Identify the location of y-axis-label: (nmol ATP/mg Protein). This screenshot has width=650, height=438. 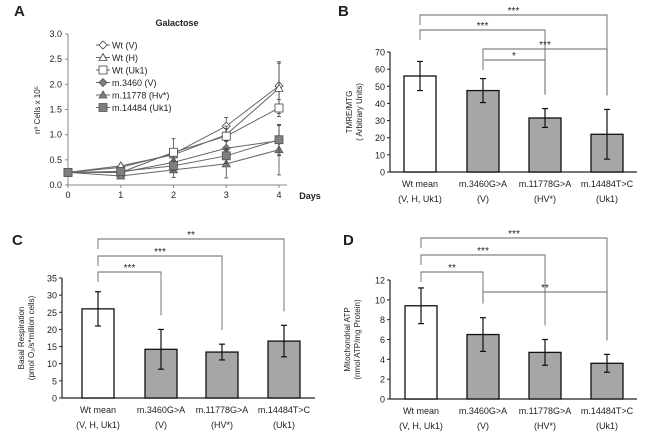
(357, 339).